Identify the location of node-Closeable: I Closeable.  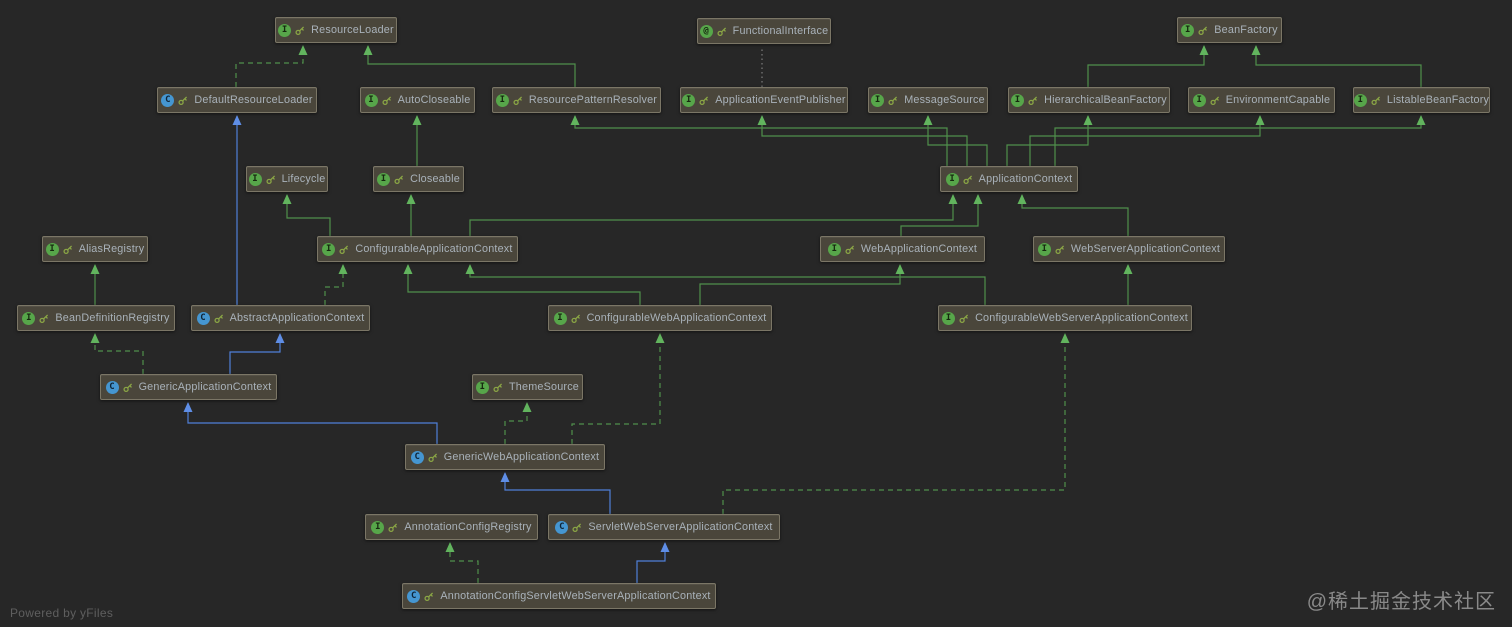
(418, 179).